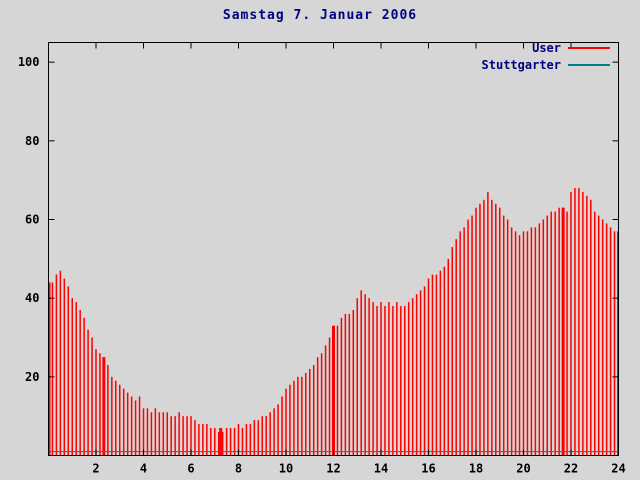  Describe the element at coordinates (95, 469) in the screenshot. I see `svg-text: 2` at that location.